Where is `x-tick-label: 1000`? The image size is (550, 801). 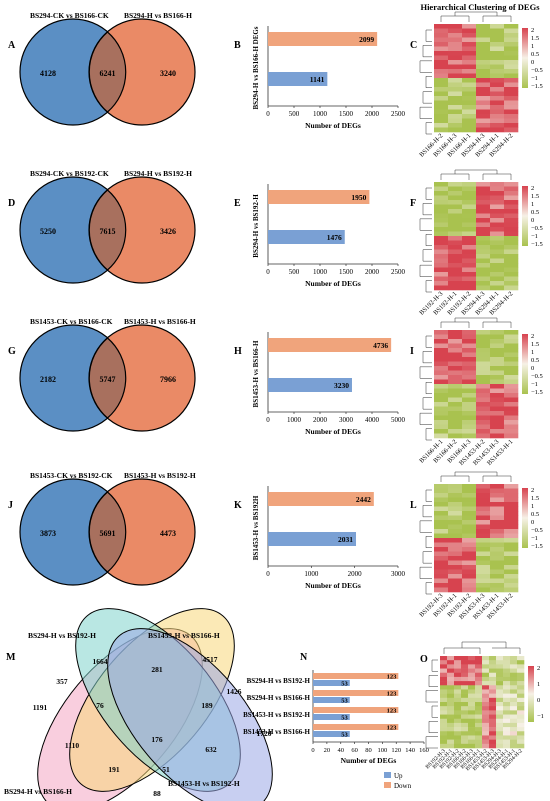 x-tick-label: 1000 is located at coordinates (294, 420).